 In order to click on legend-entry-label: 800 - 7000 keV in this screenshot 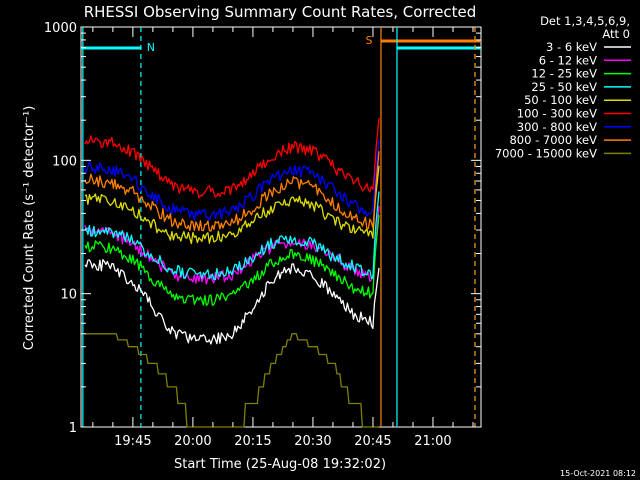, I will do `click(553, 140)`.